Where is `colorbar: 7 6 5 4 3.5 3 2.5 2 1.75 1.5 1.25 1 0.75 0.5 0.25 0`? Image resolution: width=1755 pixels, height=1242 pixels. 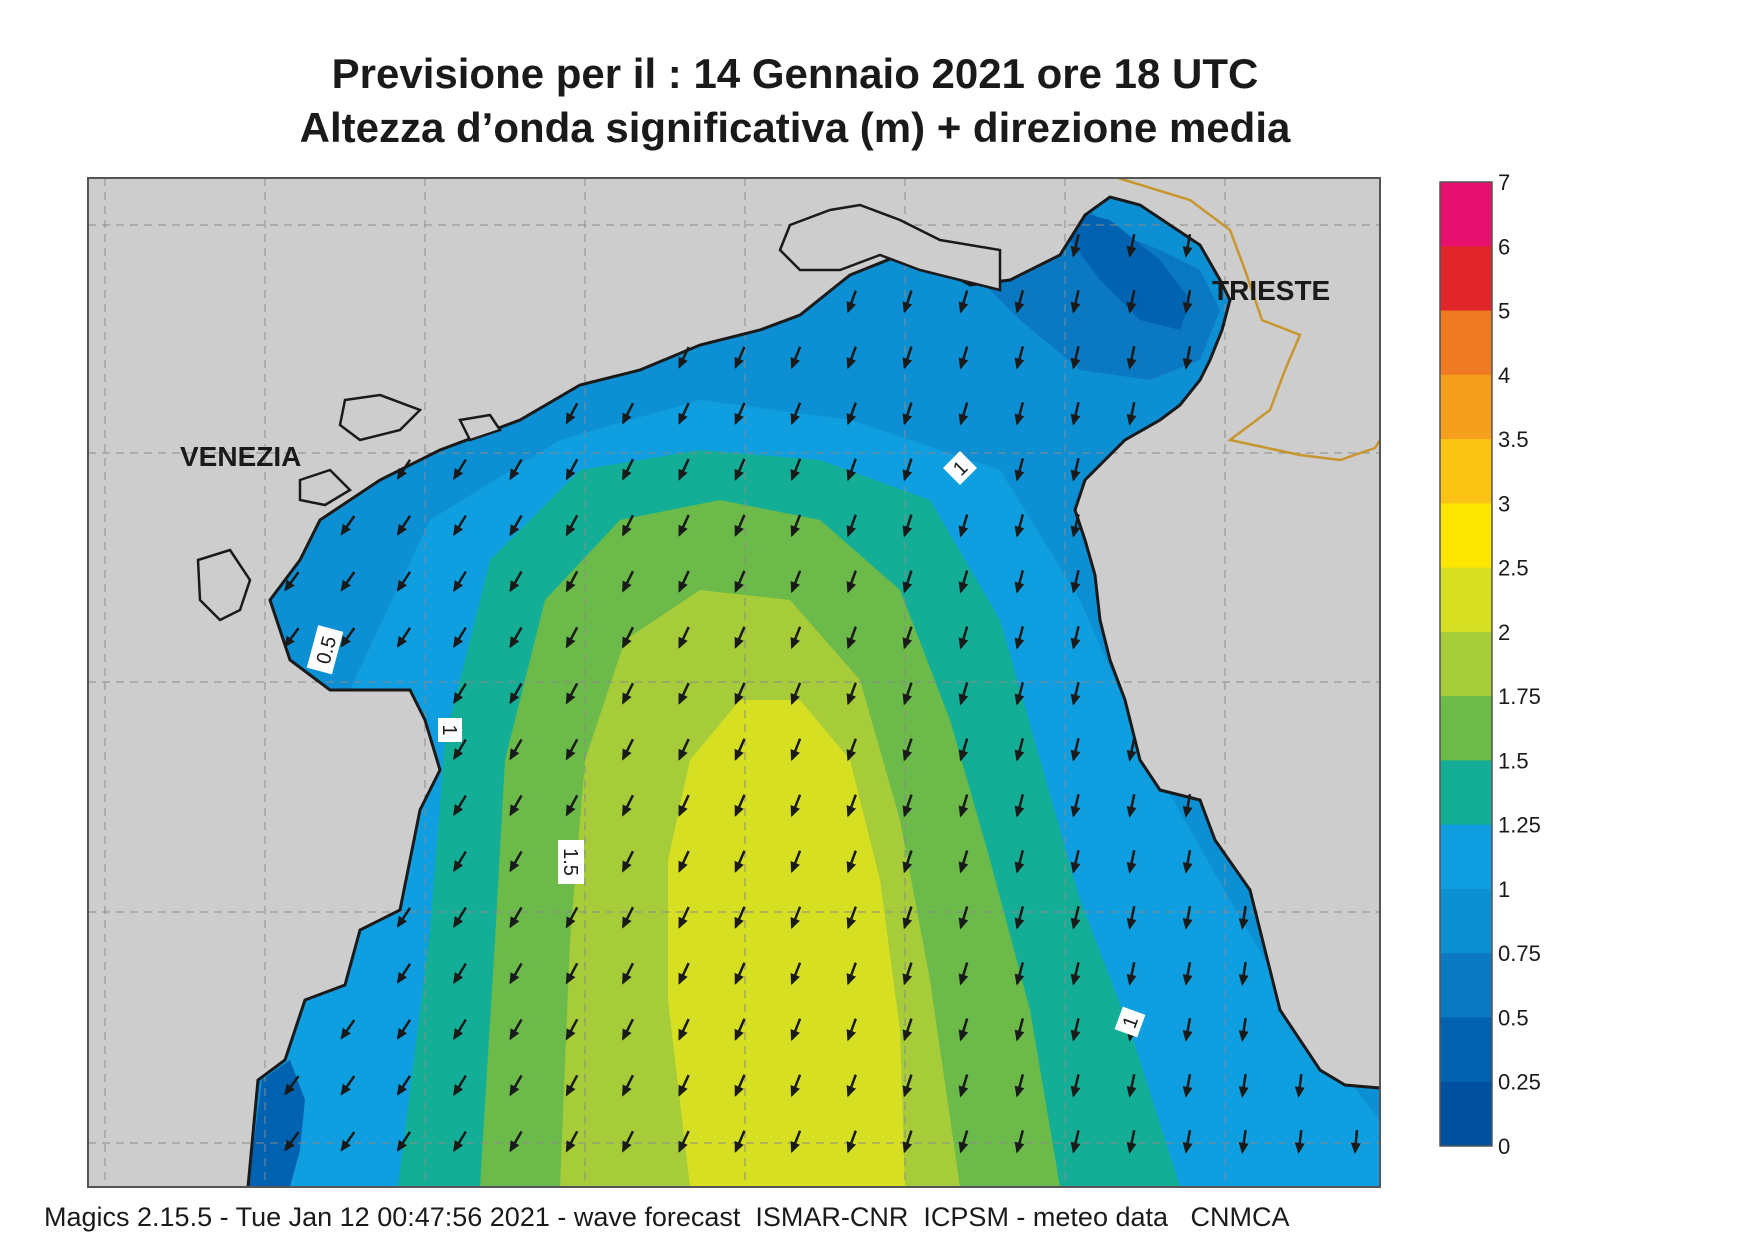
colorbar: 7 6 5 4 3.5 3 2.5 2 1.75 1.5 1.25 1 0.75 0.5 0.25 0 is located at coordinates (1490, 664).